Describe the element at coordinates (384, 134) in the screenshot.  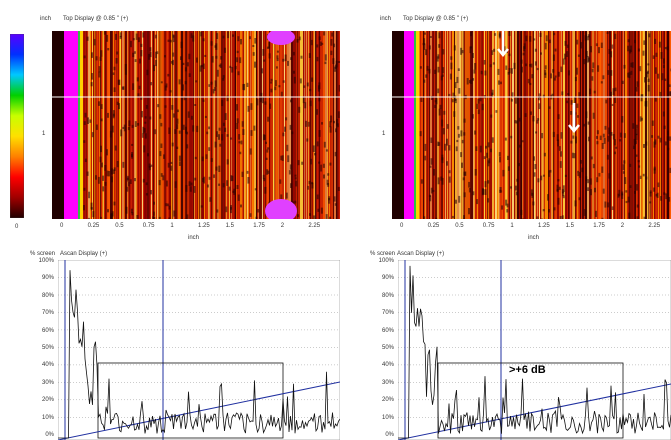
I see `top-right-y-tick: 1` at that location.